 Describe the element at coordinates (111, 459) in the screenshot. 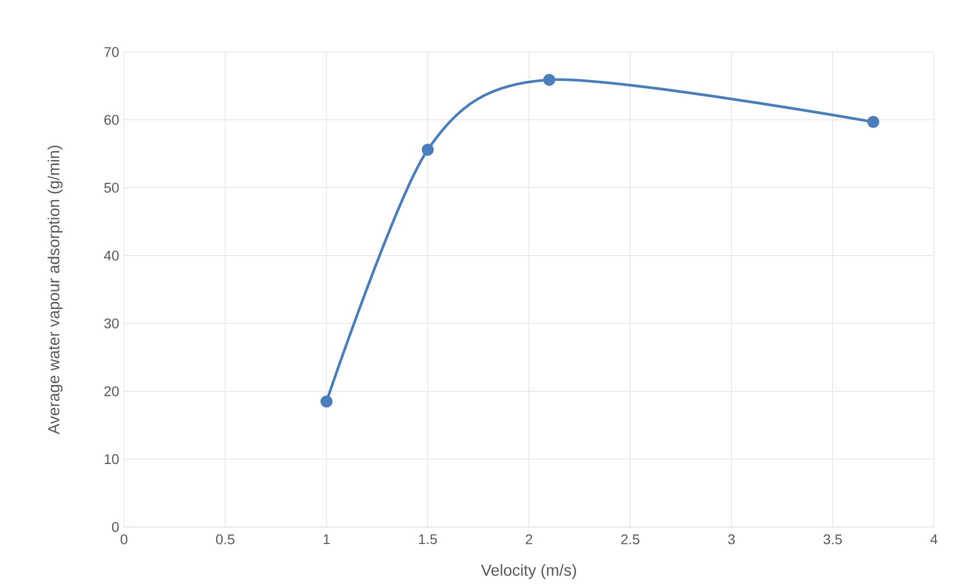

I see `y-tick-label: 10` at that location.